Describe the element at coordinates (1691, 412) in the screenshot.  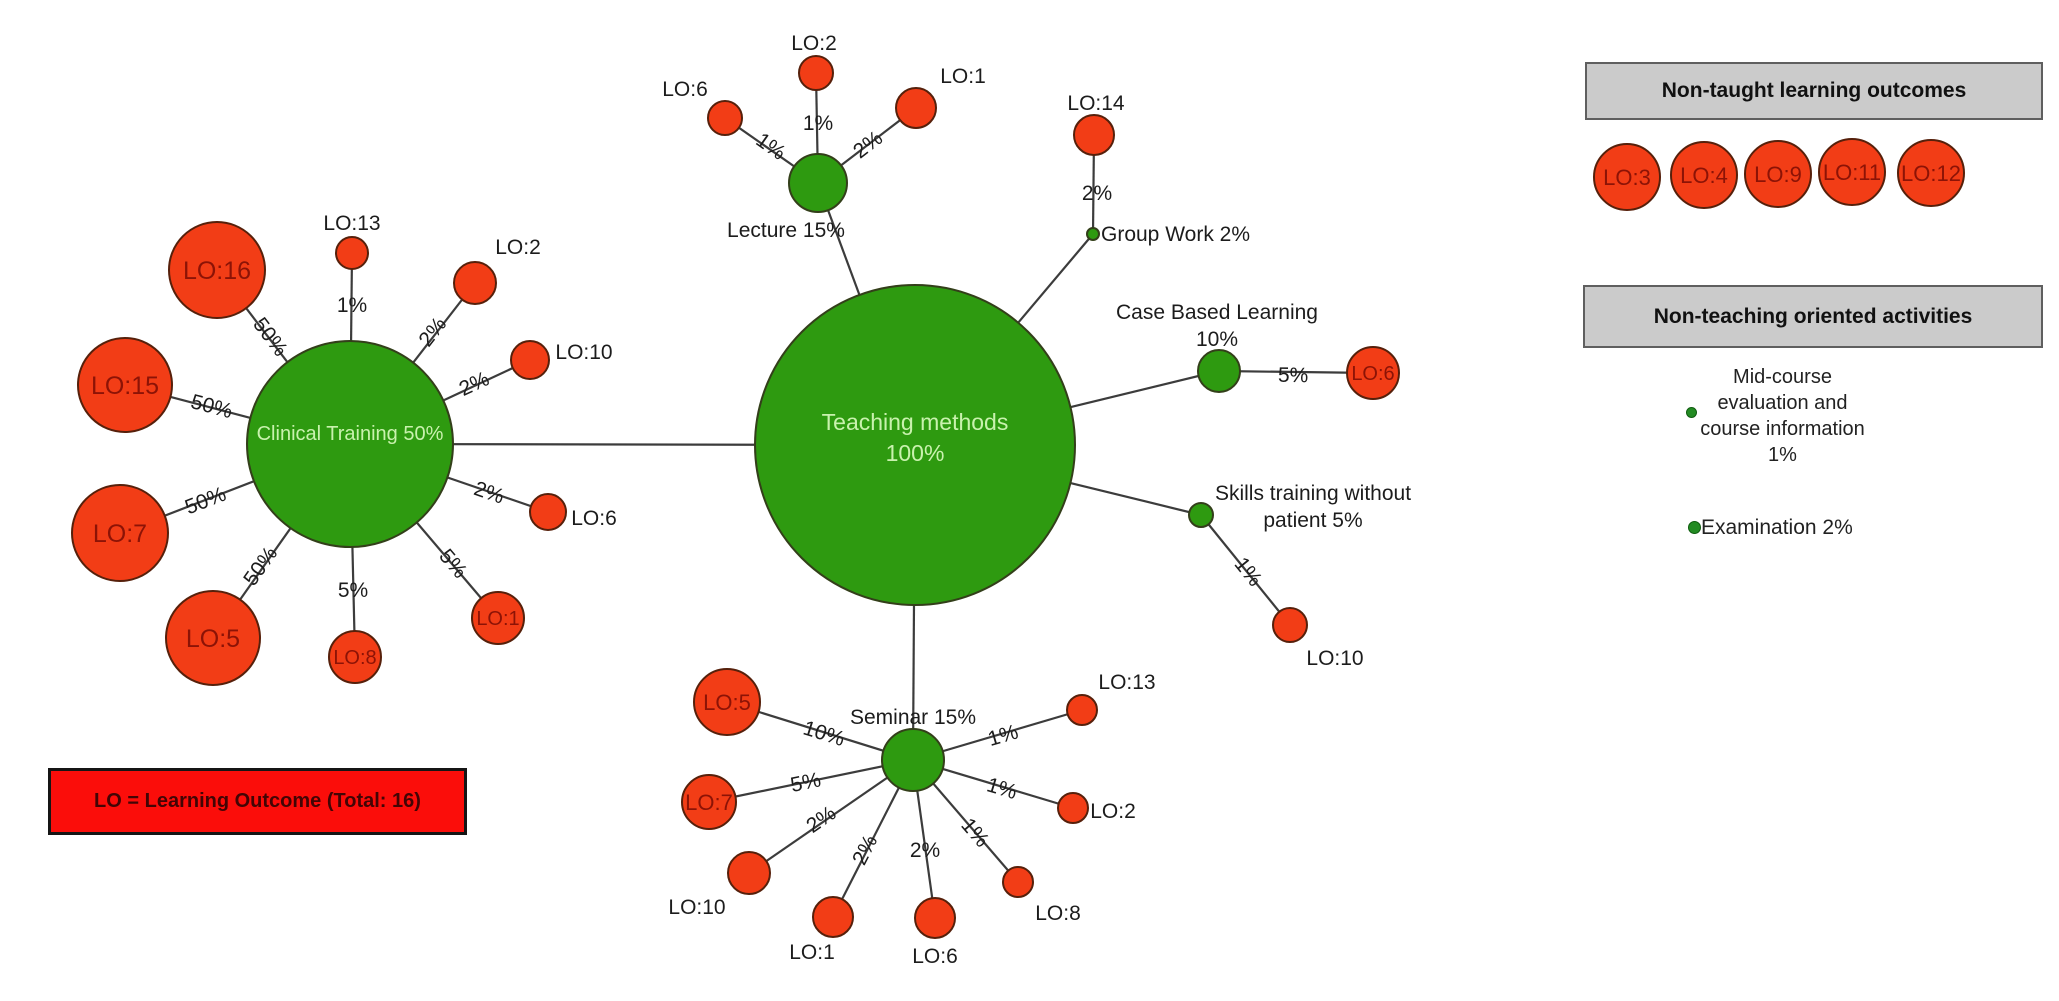
I see `mid-course-dot-icon` at that location.